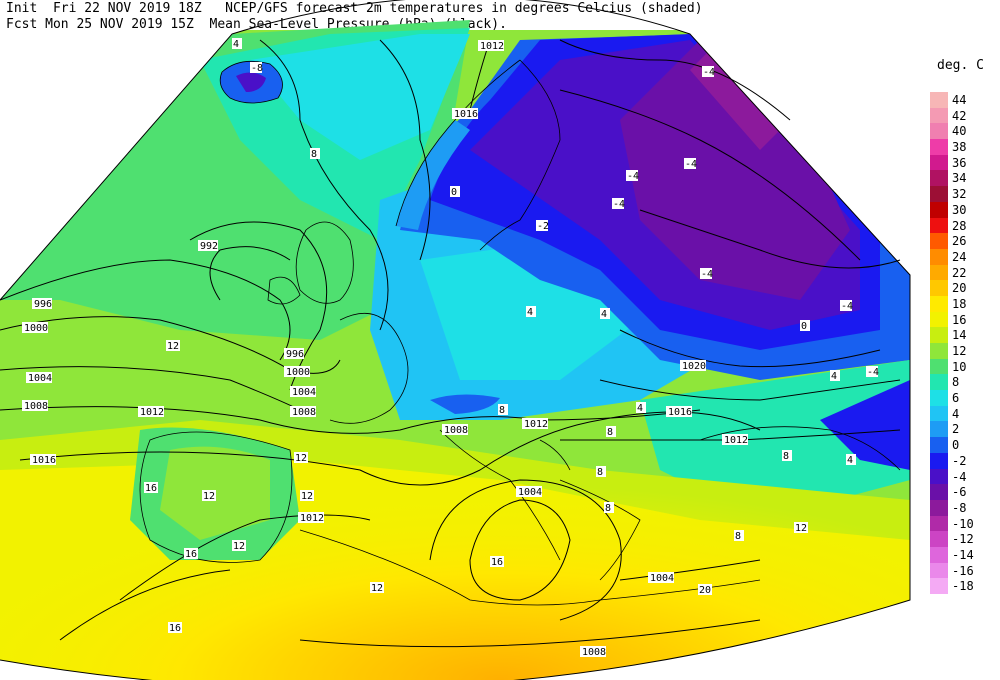 The width and height of the screenshot is (1000, 680). I want to click on legend-value: 28, so click(959, 225).